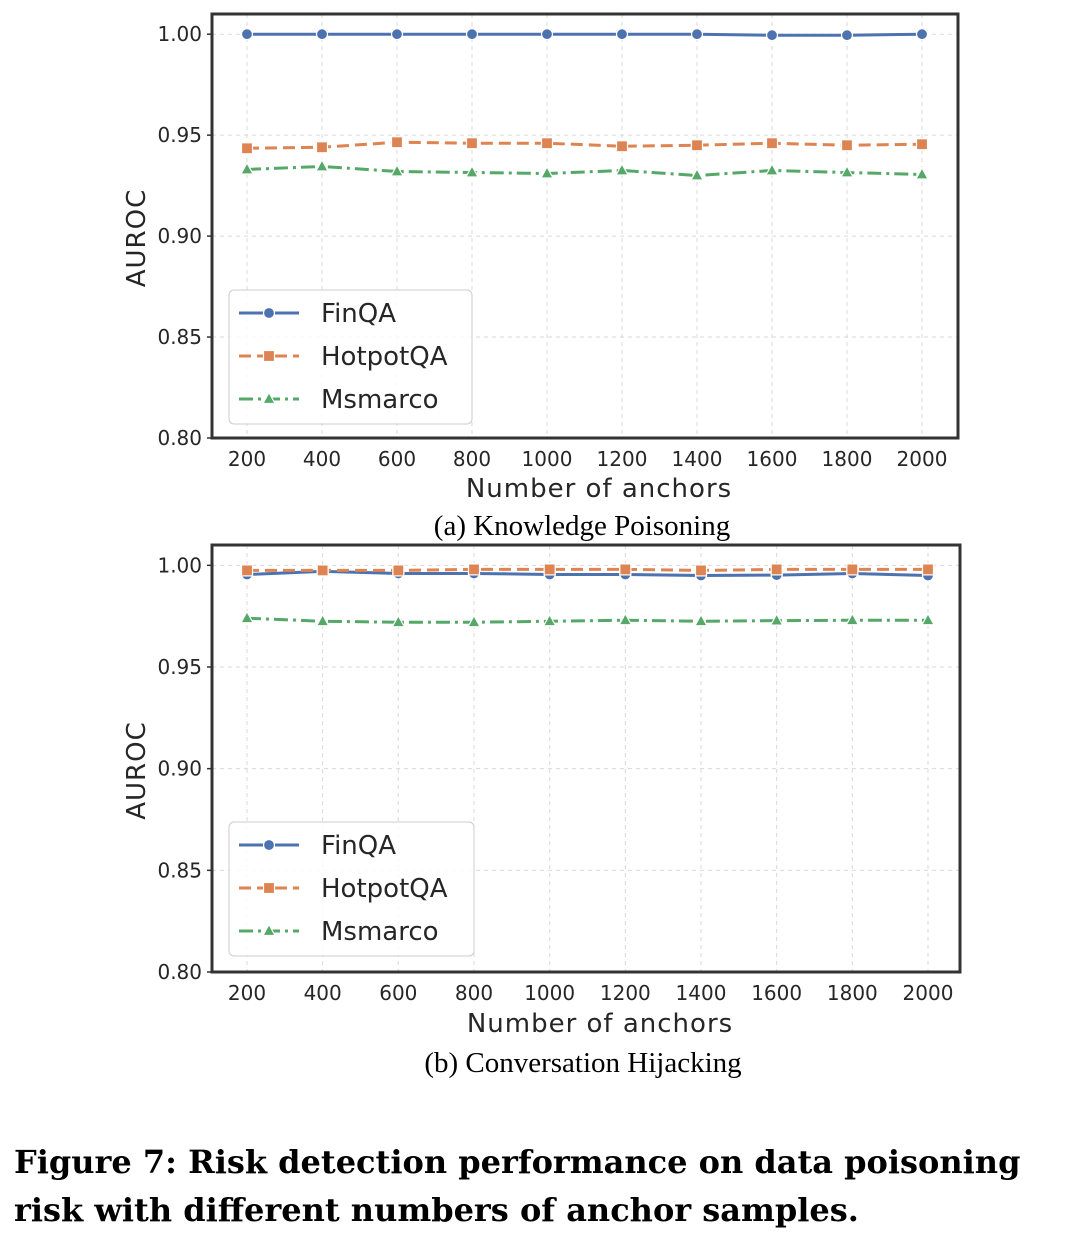 Image resolution: width=1071 pixels, height=1244 pixels. What do you see at coordinates (398, 993) in the screenshot?
I see `x-tick-label: 600` at bounding box center [398, 993].